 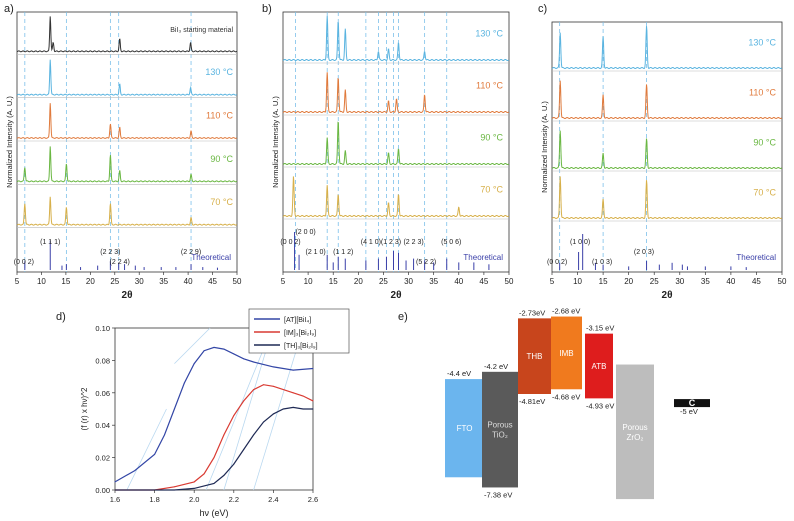 I want to click on energy-label-2: -7.38 eV, so click(x=498, y=494).